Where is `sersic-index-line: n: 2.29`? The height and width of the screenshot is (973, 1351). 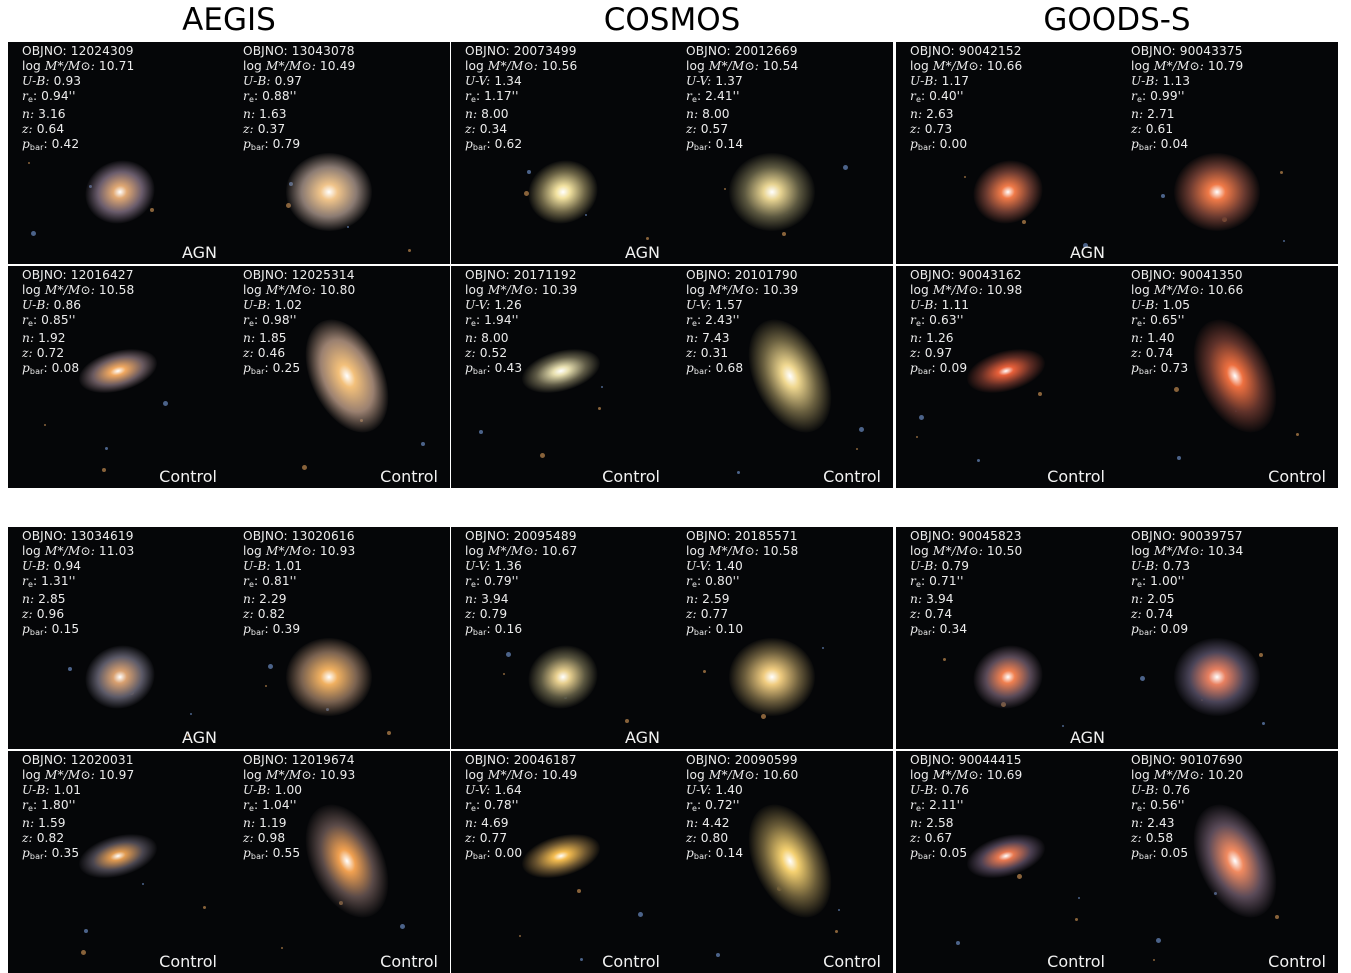 sersic-index-line: n: 2.29 is located at coordinates (265, 599).